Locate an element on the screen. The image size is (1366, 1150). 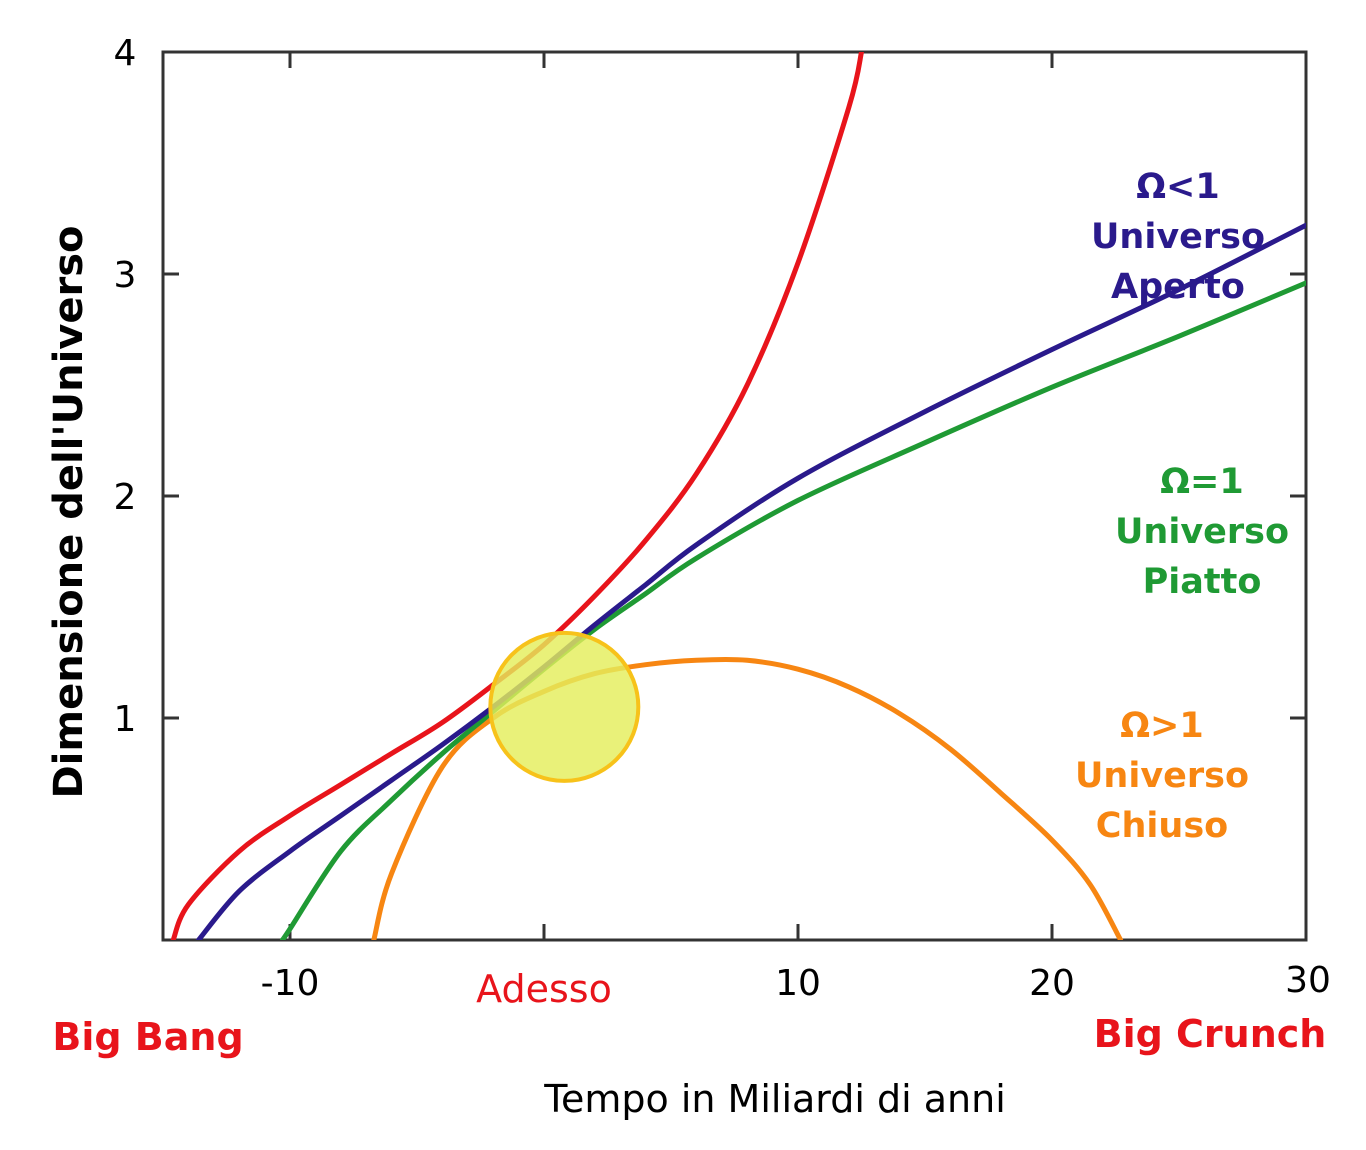
now-marker is located at coordinates (564, 706).